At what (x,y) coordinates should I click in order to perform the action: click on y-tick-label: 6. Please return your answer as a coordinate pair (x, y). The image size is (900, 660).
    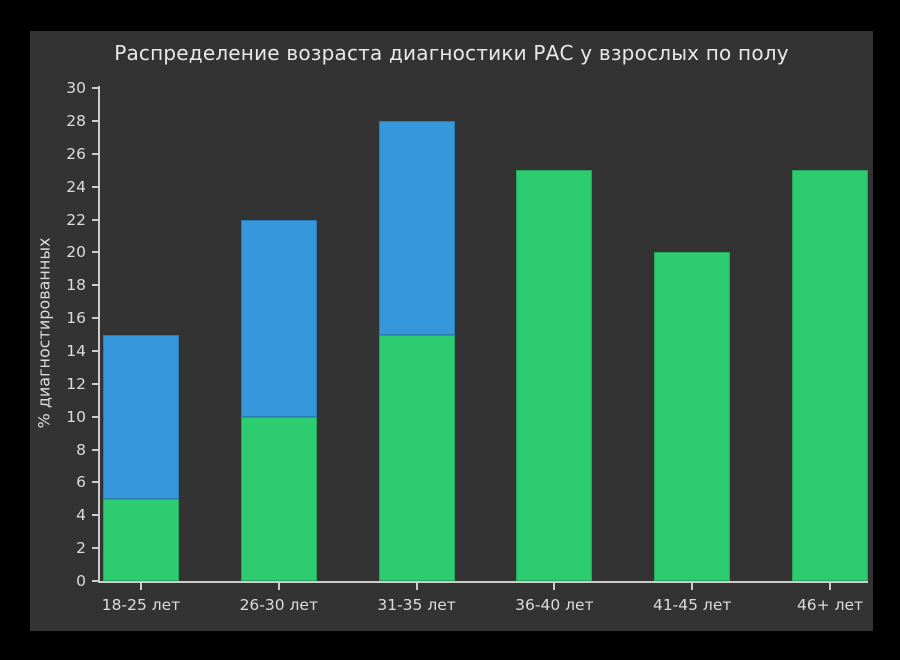
    Looking at the image, I should click on (81, 482).